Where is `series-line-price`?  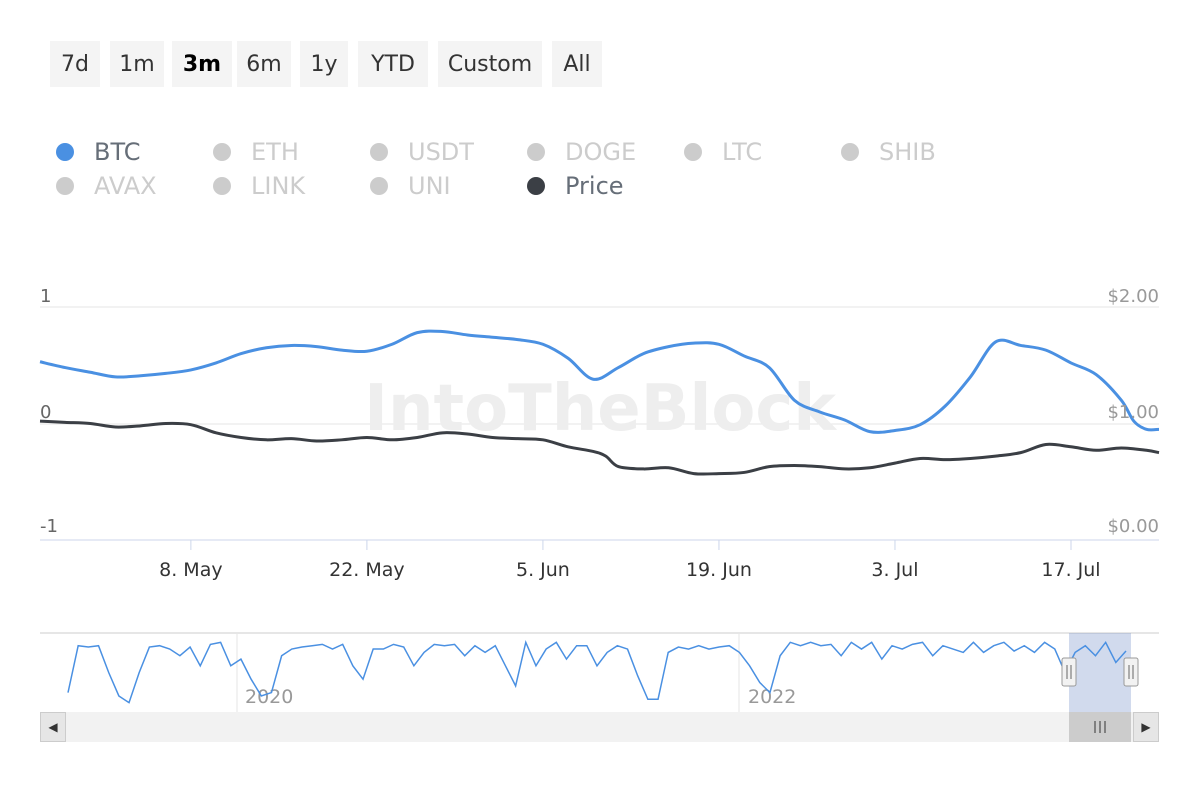 series-line-price is located at coordinates (599, 447).